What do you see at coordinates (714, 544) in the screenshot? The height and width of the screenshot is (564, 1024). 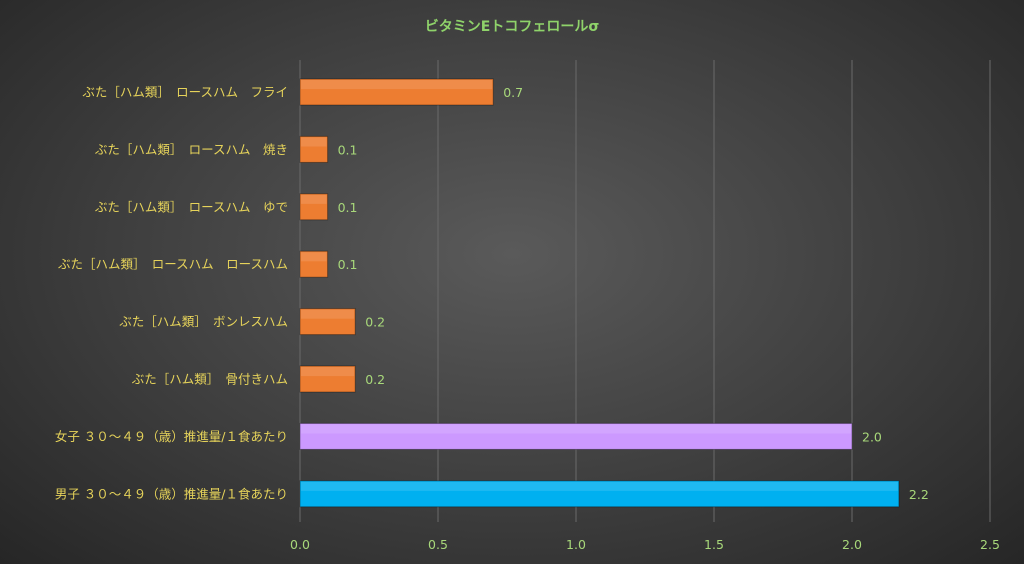 I see `x-tick-label: 1.5` at bounding box center [714, 544].